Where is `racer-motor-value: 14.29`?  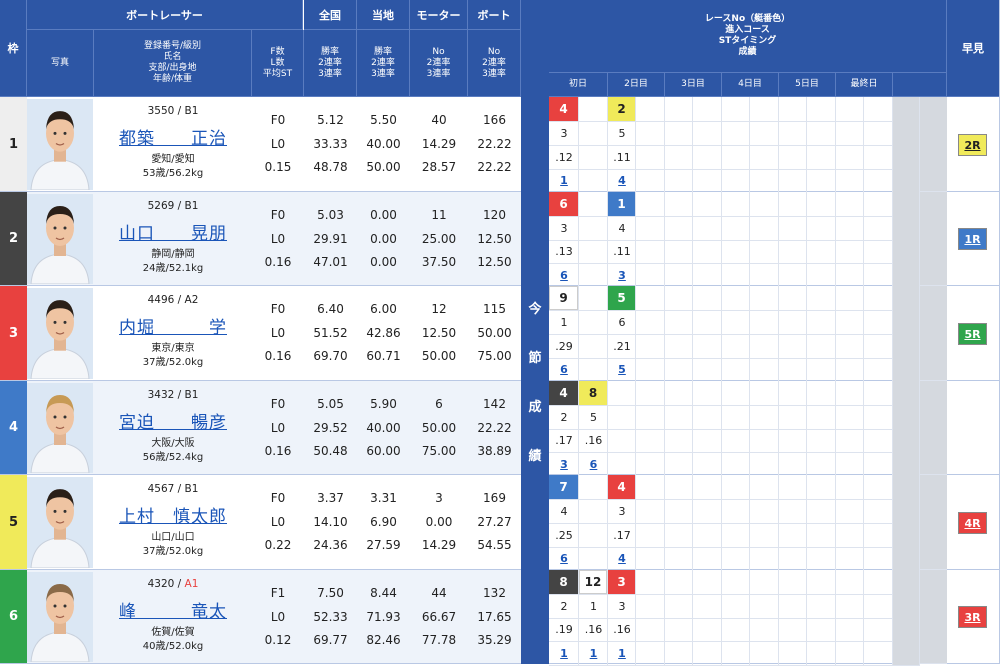
racer-motor-value: 14.29 is located at coordinates (439, 545).